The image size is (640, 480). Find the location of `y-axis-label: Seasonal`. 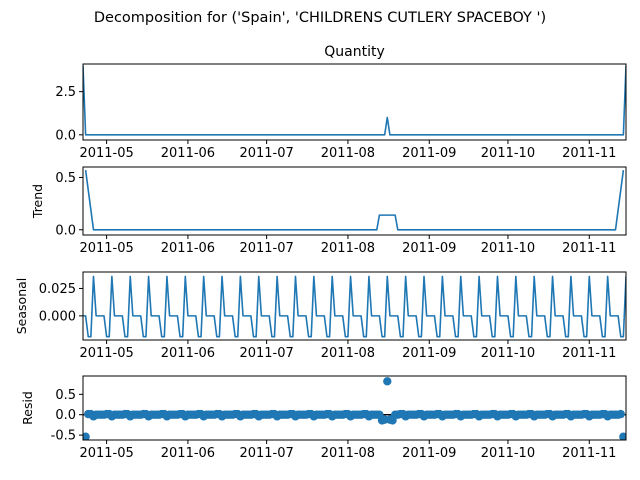

y-axis-label: Seasonal is located at coordinates (21, 306).